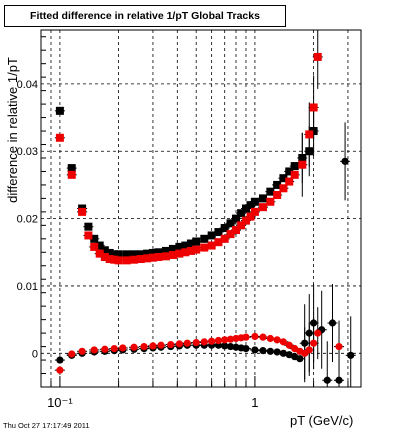  I want to click on y-axis-label-text: difference in relative 1/pT, so click(12, 130).